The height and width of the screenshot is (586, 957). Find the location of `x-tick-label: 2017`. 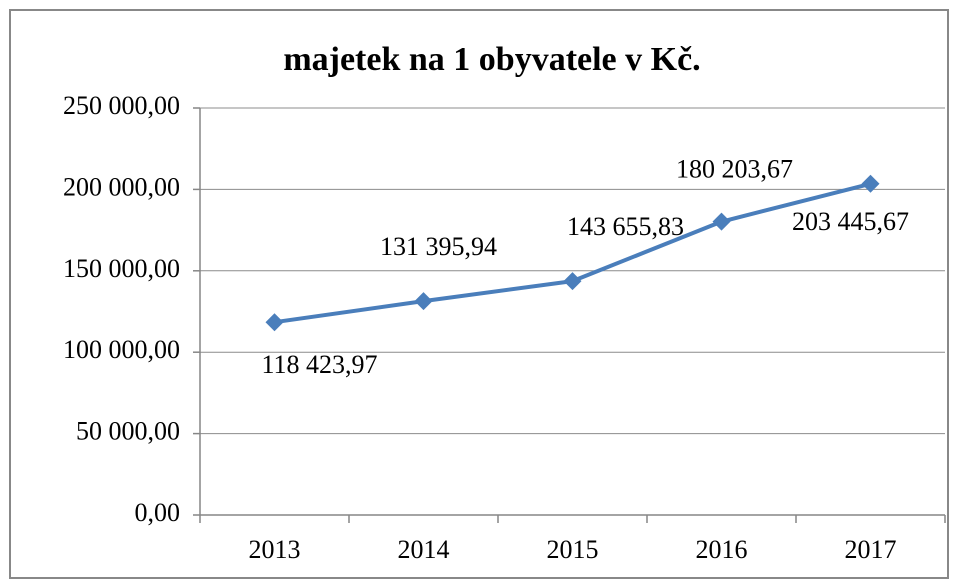

x-tick-label: 2017 is located at coordinates (871, 549).